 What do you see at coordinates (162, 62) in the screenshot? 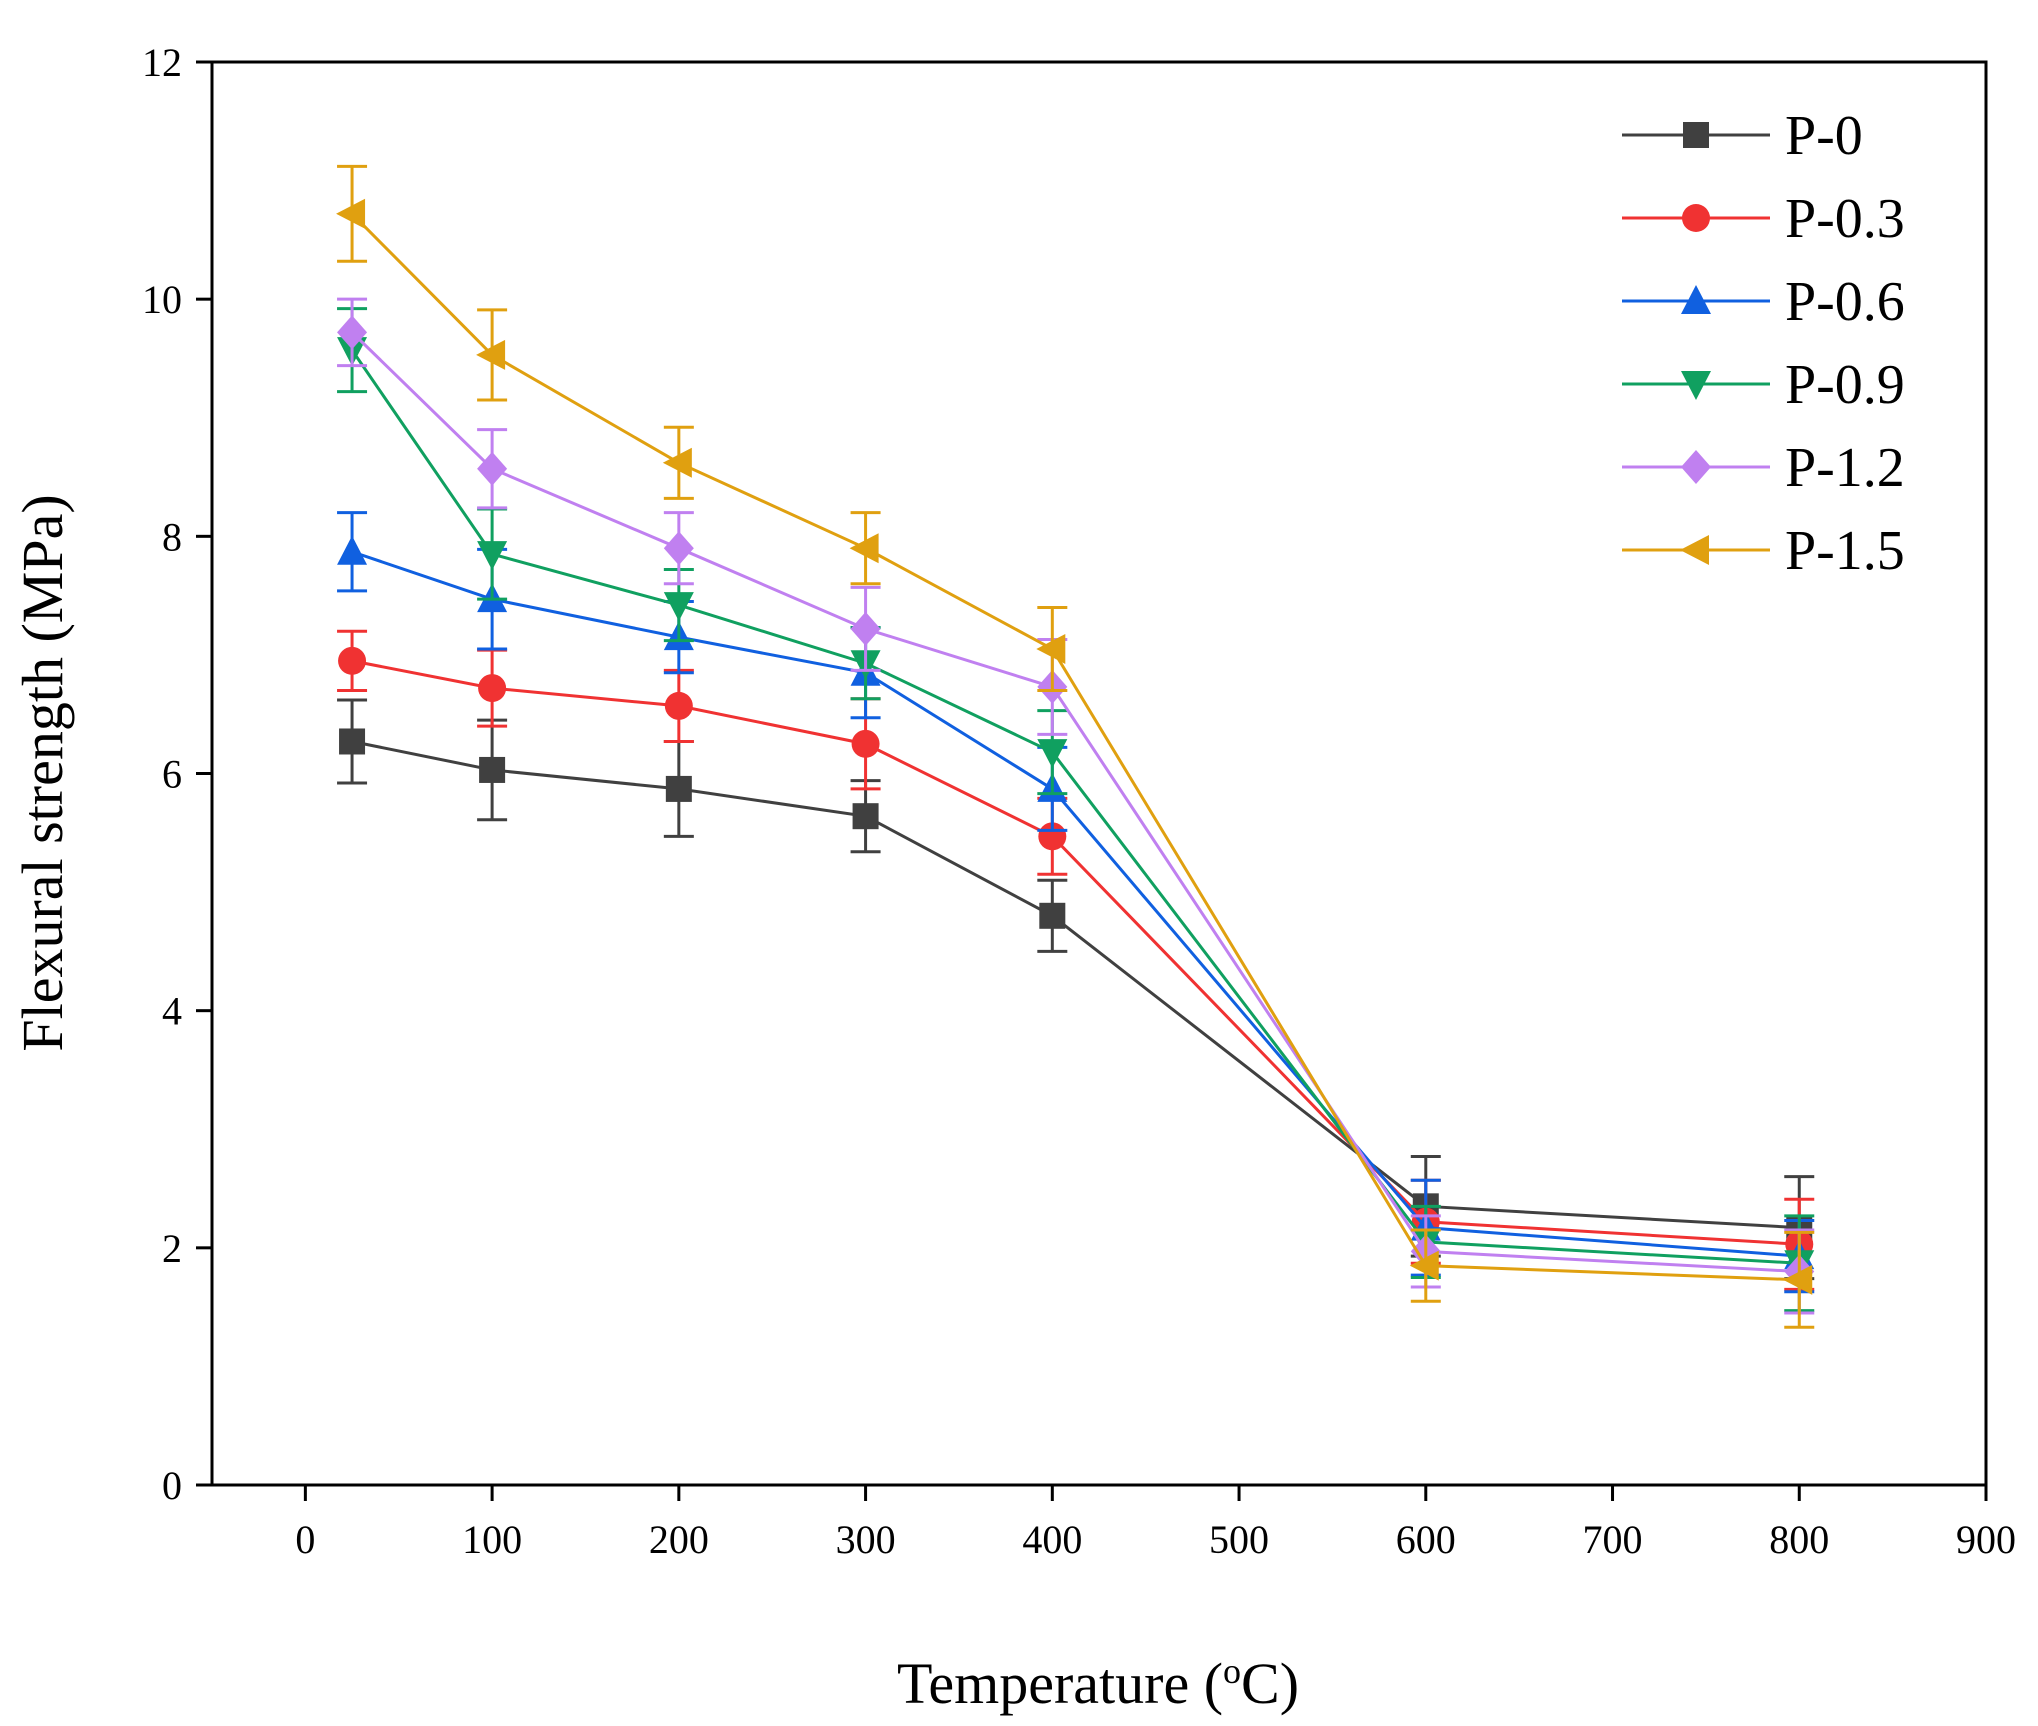
I see `y-tick-label: 12` at bounding box center [162, 62].